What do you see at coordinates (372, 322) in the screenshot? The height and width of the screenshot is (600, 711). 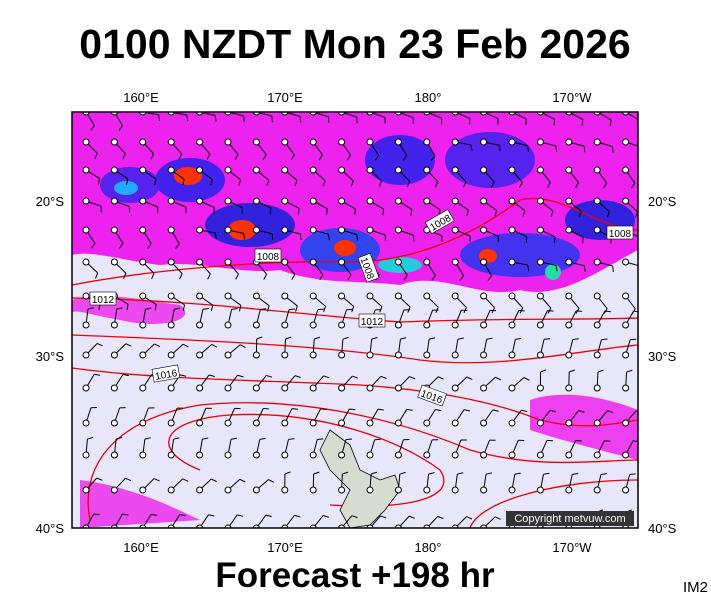 I see `isobar-label-text: 1012` at bounding box center [372, 322].